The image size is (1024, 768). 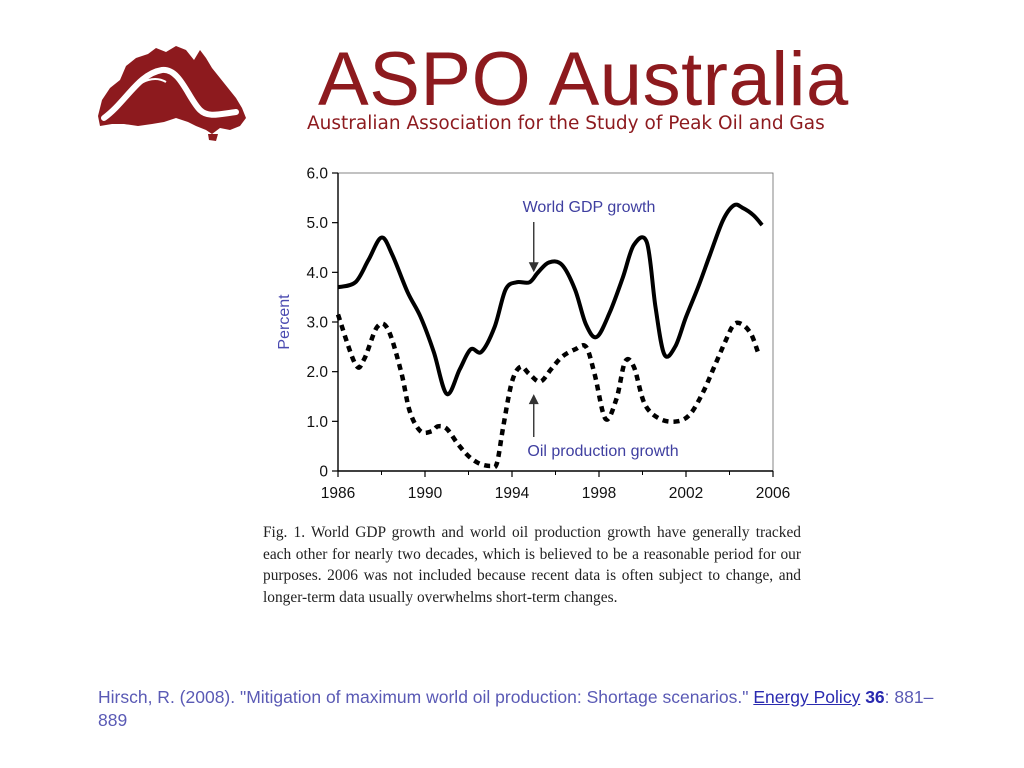 I want to click on journal-link: Energy Policy, so click(x=807, y=697).